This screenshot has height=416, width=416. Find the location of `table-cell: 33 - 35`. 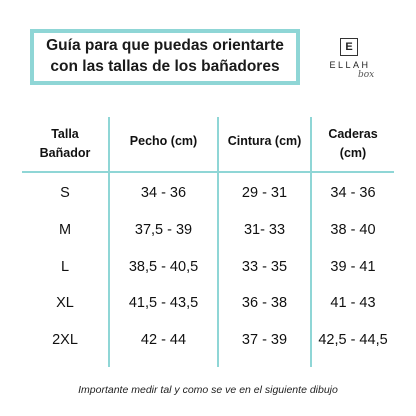

table-cell: 33 - 35 is located at coordinates (264, 267).